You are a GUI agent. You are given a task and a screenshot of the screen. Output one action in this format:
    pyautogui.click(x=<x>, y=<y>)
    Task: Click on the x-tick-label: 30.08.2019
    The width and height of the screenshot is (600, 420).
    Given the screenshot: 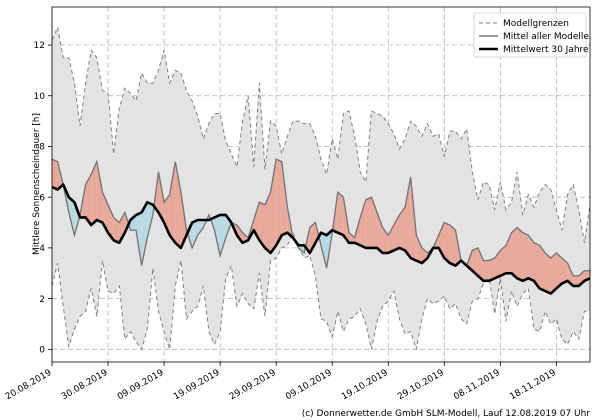 What is the action you would take?
    pyautogui.click(x=85, y=385)
    